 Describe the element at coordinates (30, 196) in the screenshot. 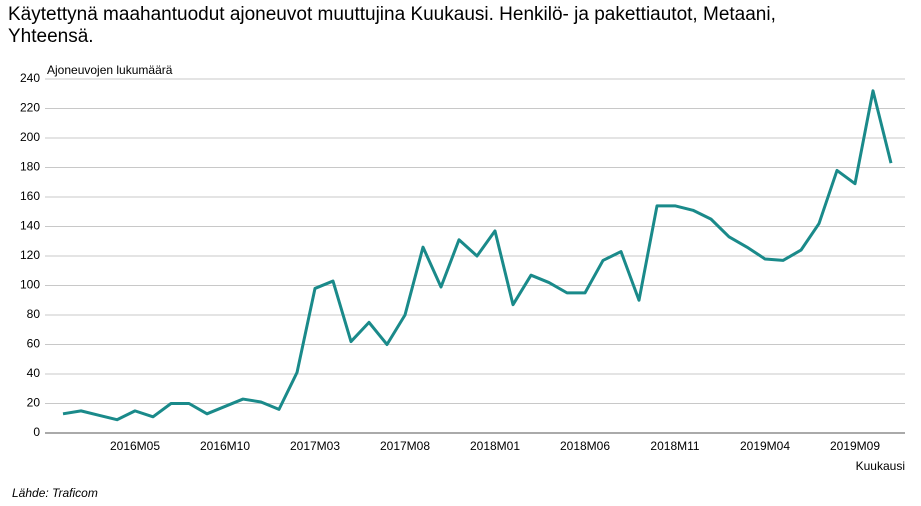

I see `y-tick-label: 160` at that location.